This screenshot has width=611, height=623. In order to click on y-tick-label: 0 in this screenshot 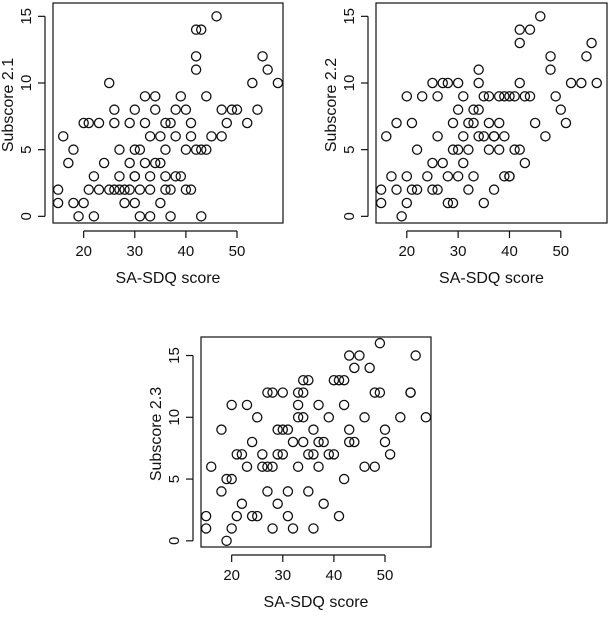, I will do `click(174, 541)`.